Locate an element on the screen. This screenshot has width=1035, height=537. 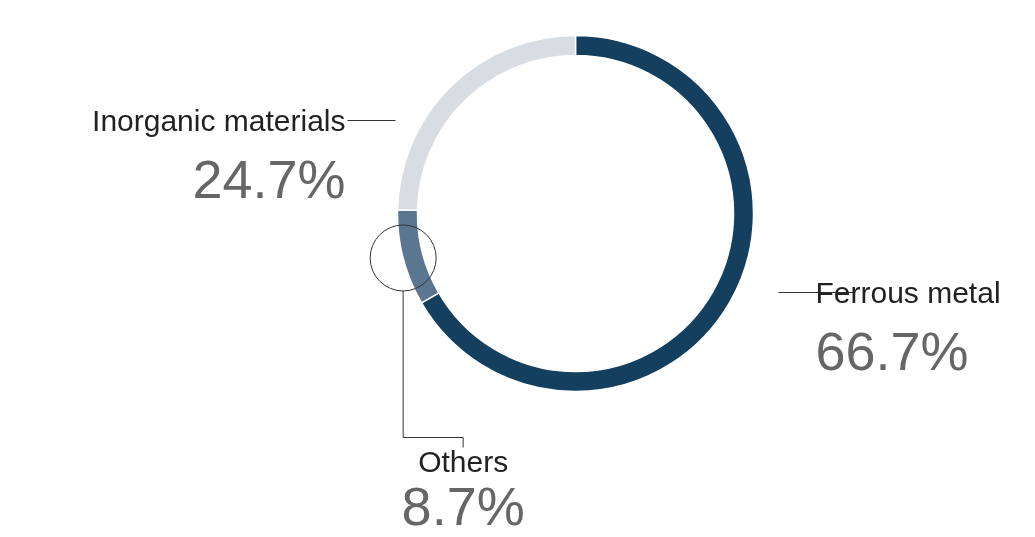
slice-label: Ferrous metal is located at coordinates (908, 292).